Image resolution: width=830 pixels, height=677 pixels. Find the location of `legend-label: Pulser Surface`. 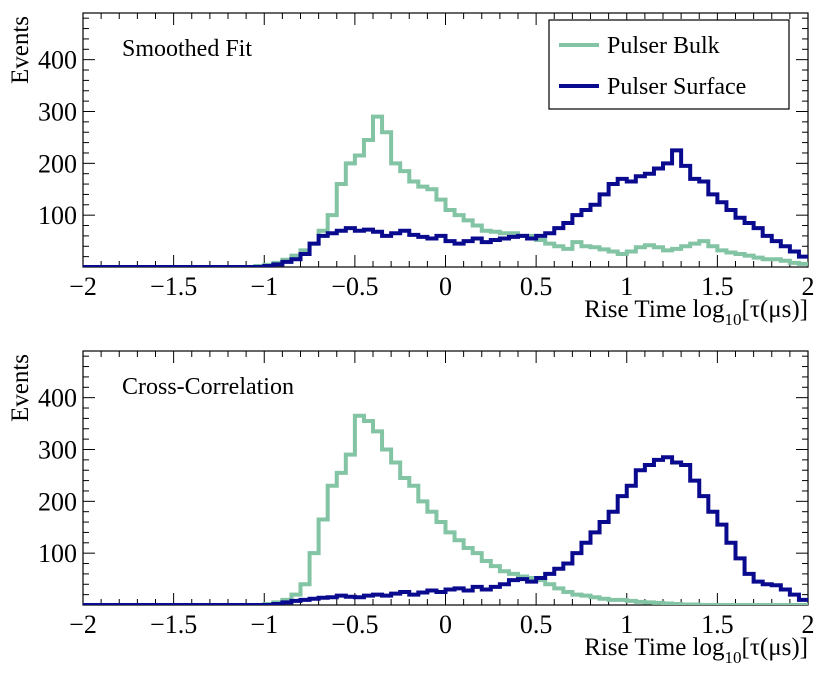

legend-label: Pulser Surface is located at coordinates (676, 87).